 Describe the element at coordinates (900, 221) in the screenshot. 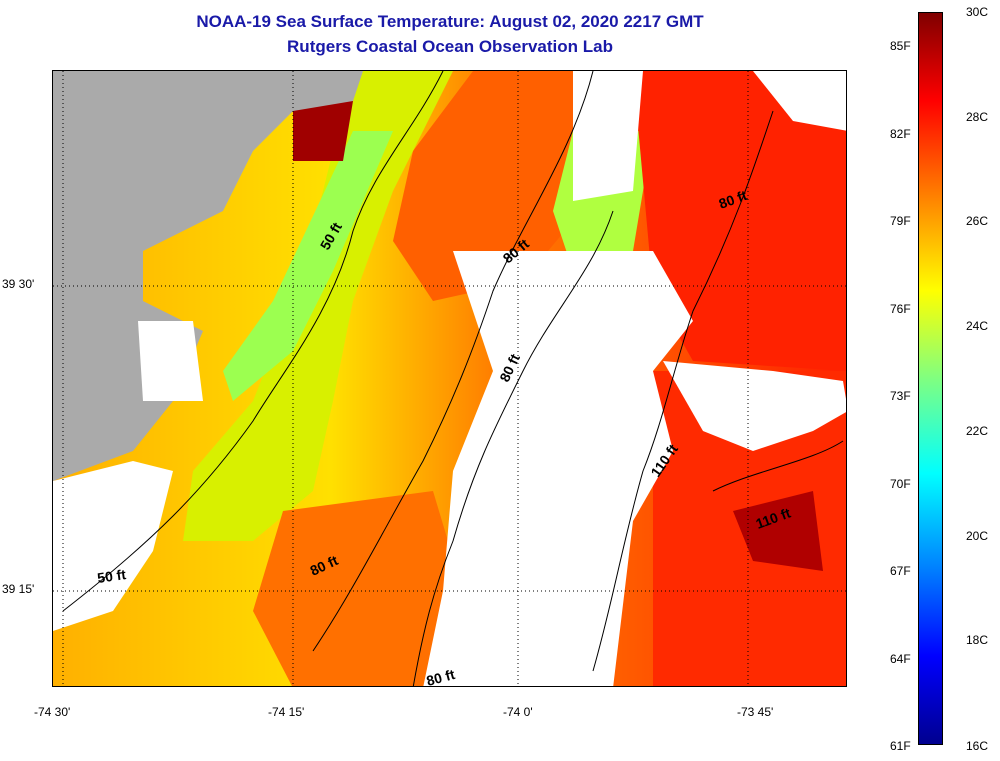

I see `colorbar-label-f: 79F` at that location.